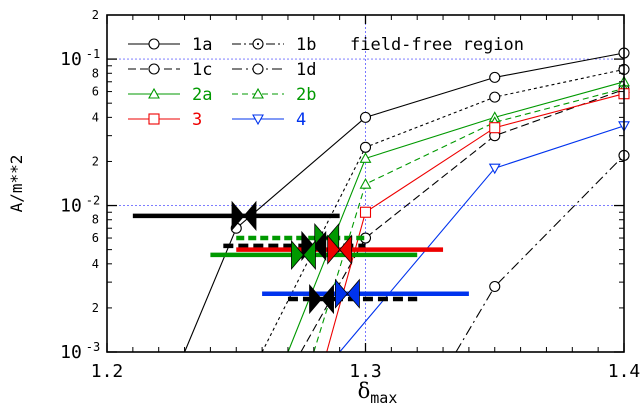 The width and height of the screenshot is (640, 411). Describe the element at coordinates (301, 120) in the screenshot. I see `legend-label-4: 4` at that location.